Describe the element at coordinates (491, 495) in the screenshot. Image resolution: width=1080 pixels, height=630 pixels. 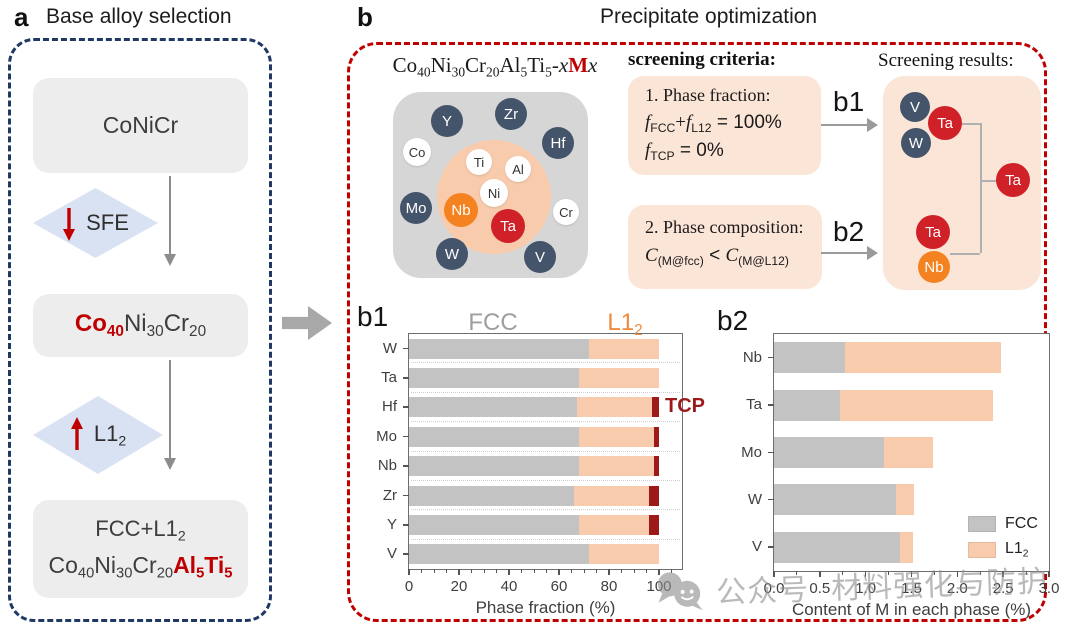
I see `bar-fcc-zr` at that location.